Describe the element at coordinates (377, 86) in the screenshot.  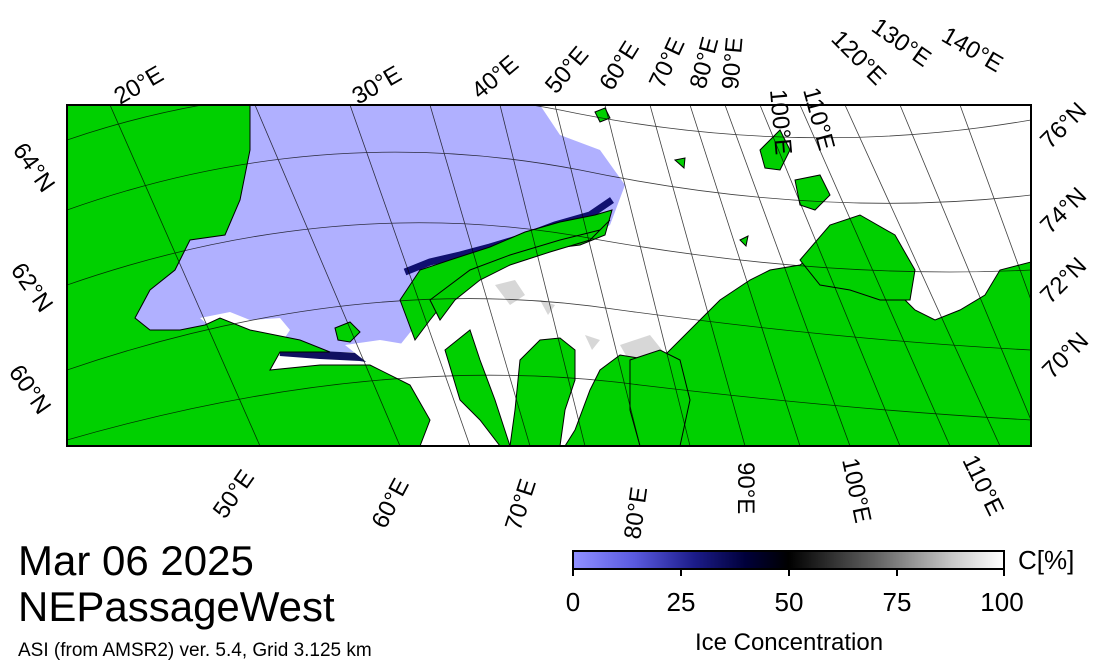
I see `top-lon-label: 30°E` at that location.